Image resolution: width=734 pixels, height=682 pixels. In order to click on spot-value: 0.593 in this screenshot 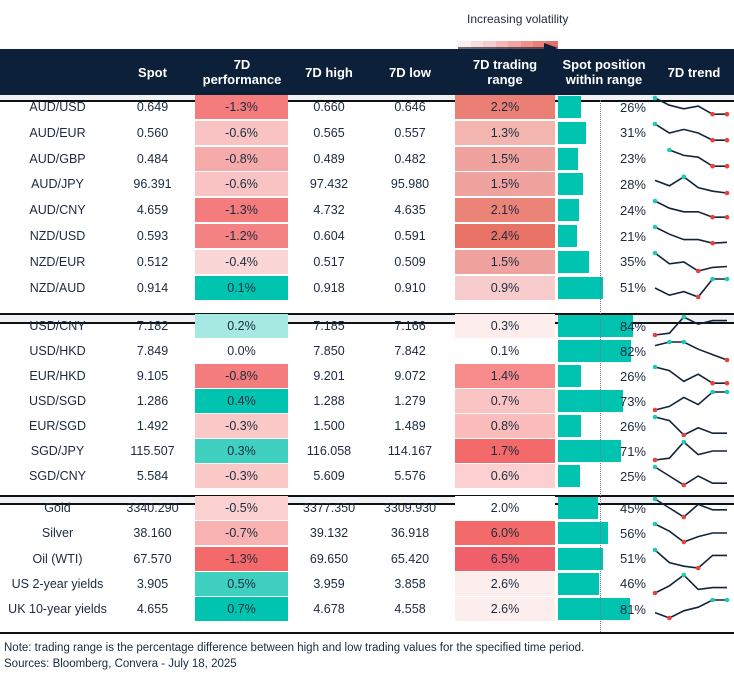, I will do `click(152, 236)`.